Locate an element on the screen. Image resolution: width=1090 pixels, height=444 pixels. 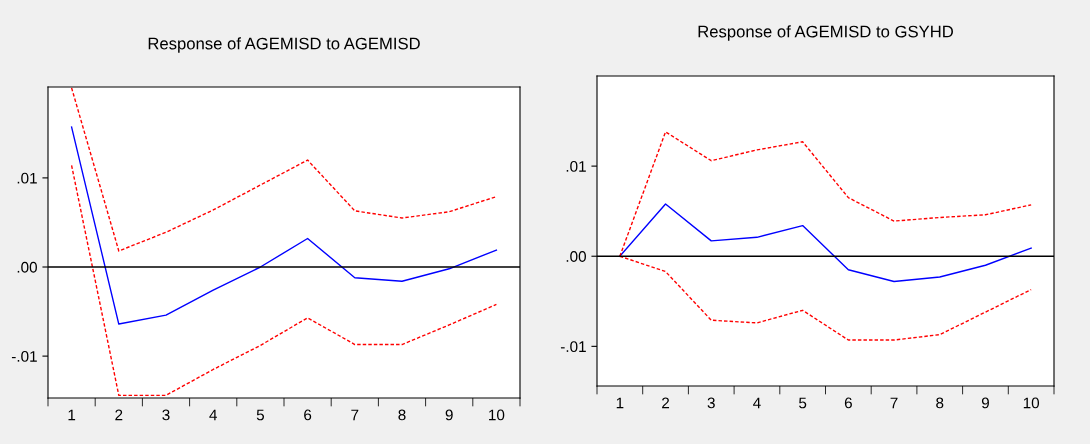
chart-title: Response of AGEMISD to AGEMISD is located at coordinates (284, 45).